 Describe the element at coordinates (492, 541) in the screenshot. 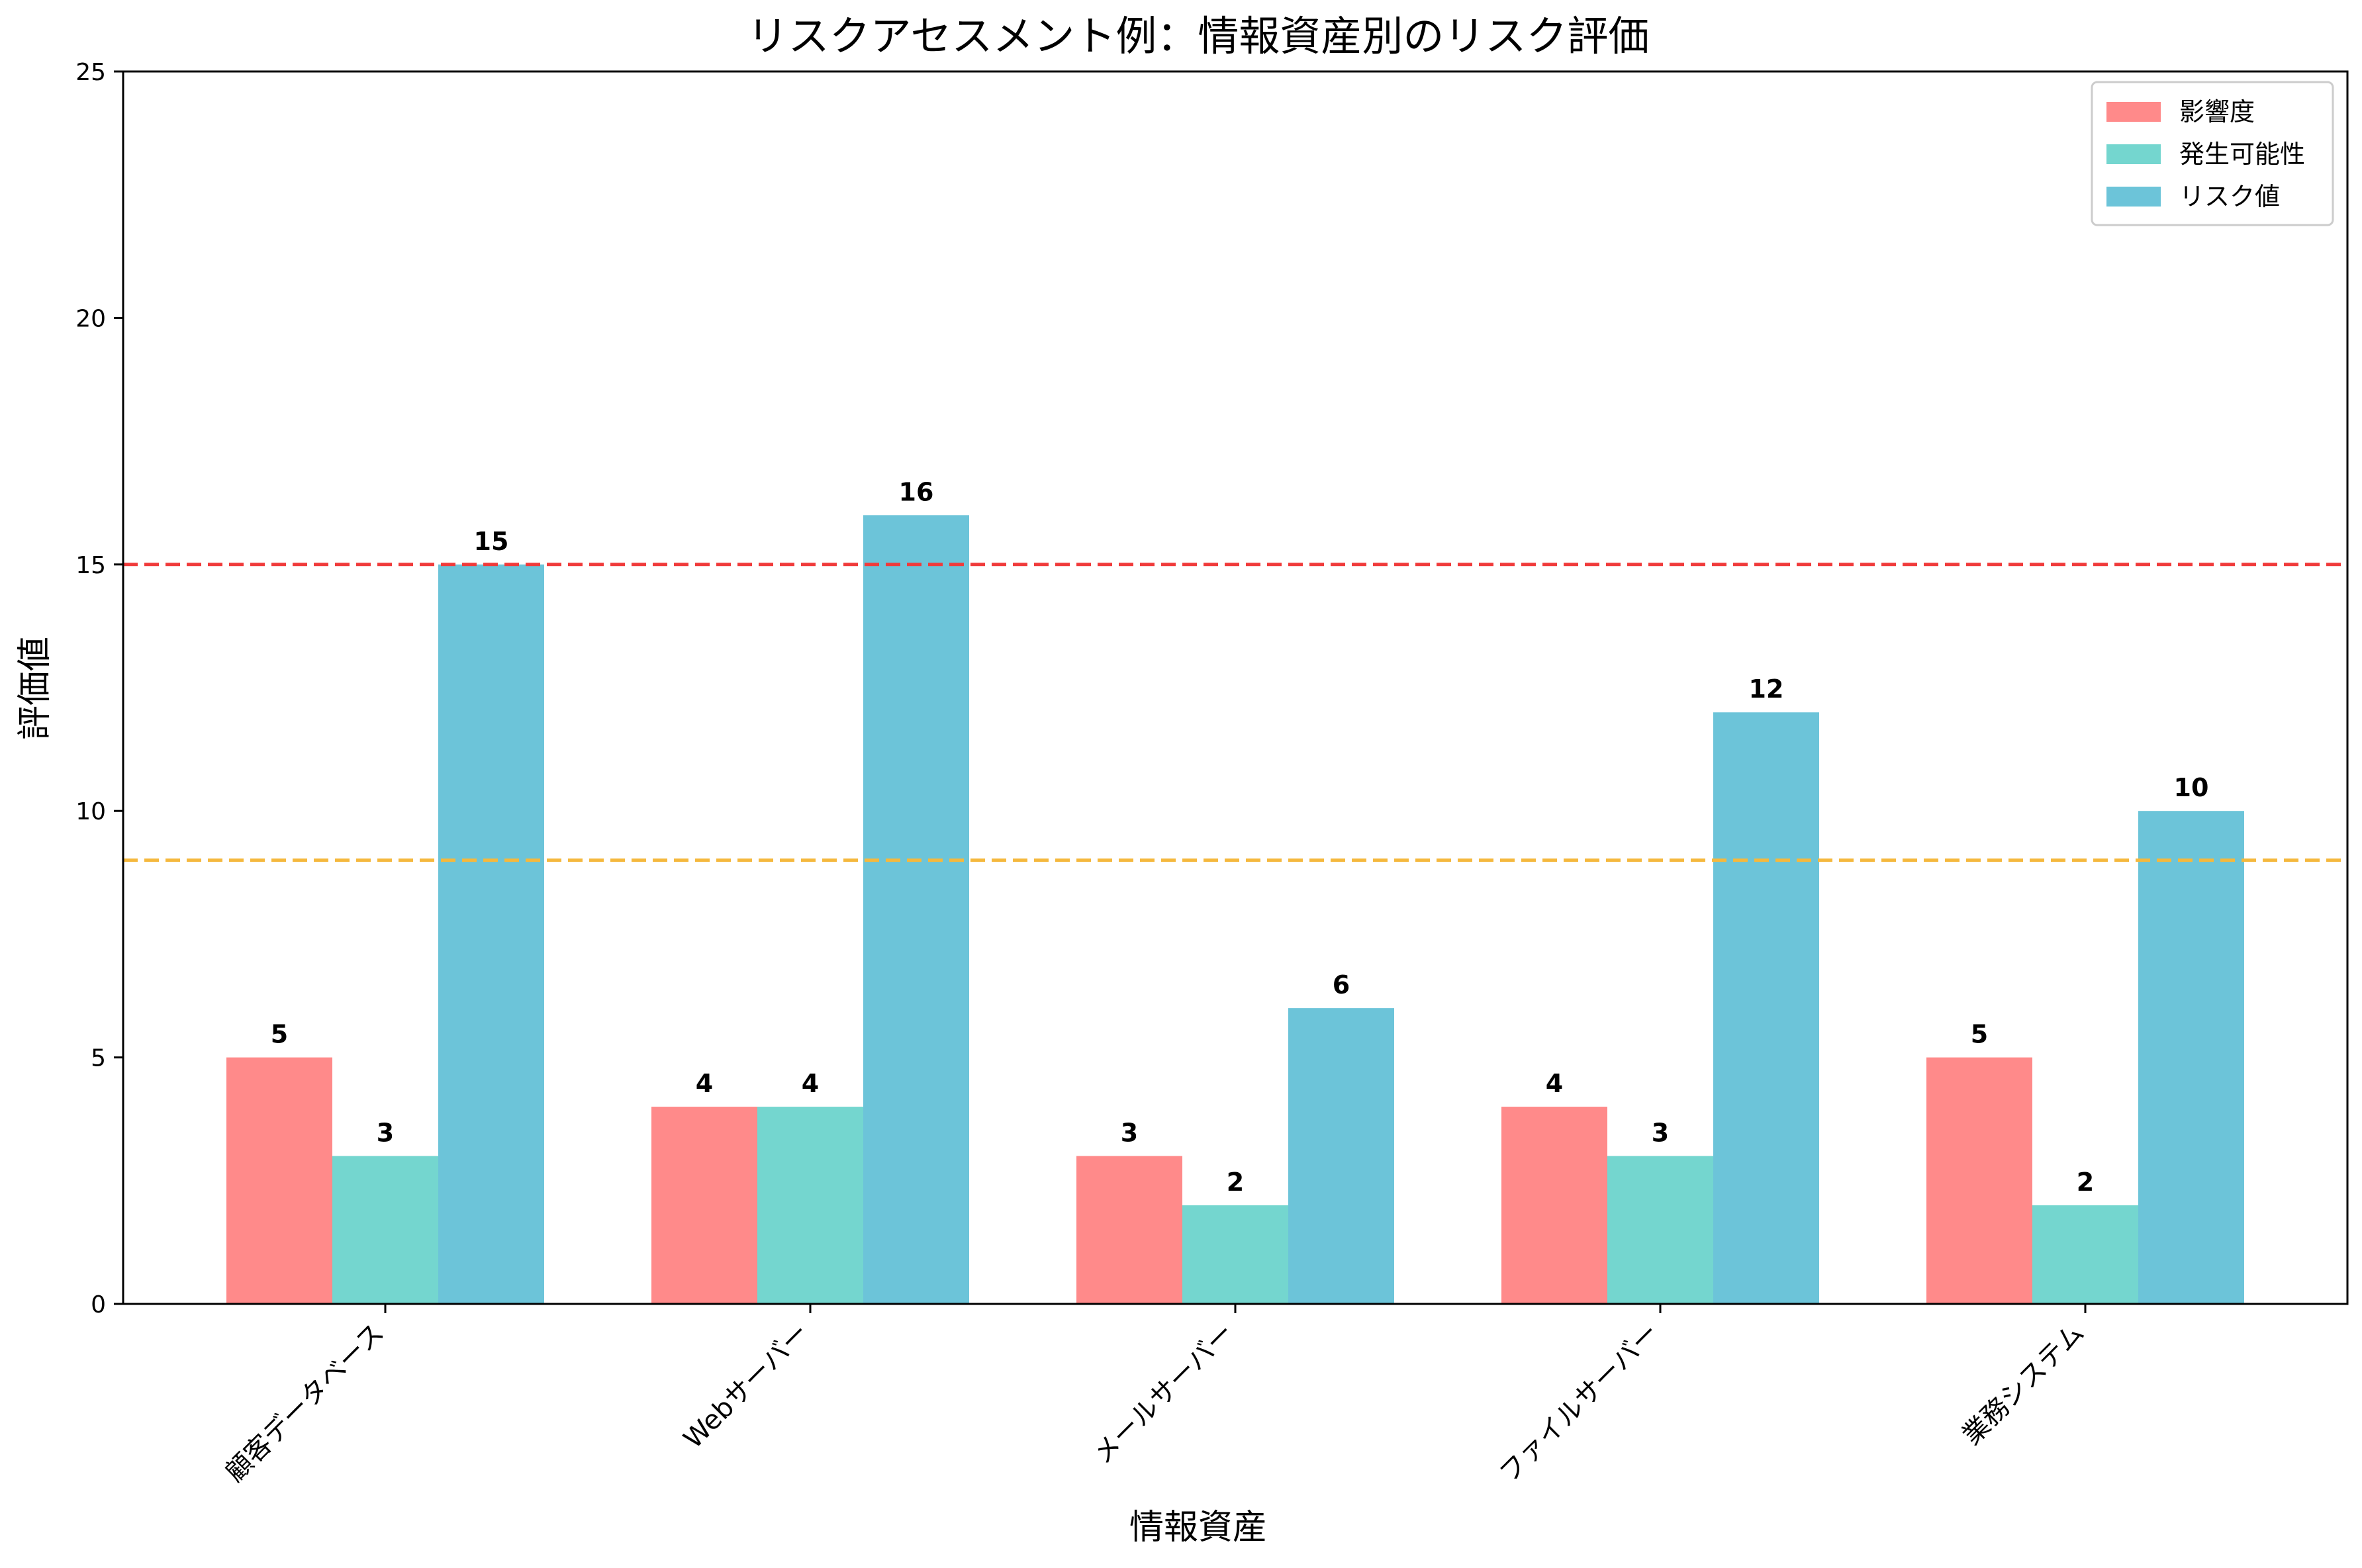

I see `value-label-3-1: 15` at that location.